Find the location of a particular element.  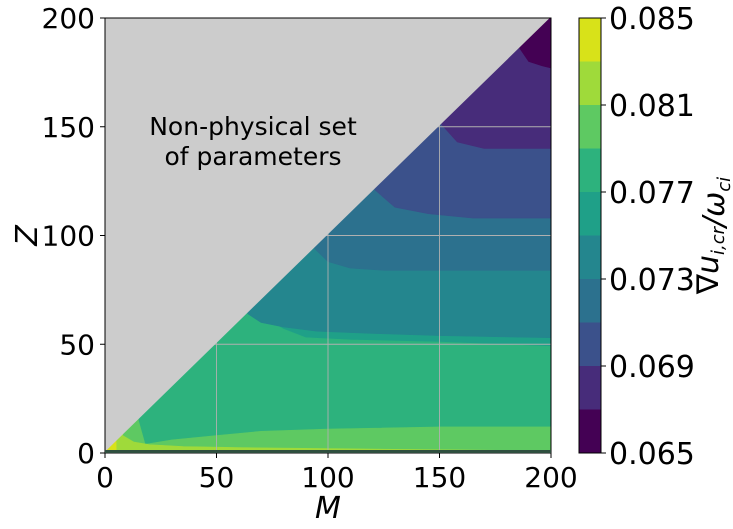

colorbar-frame is located at coordinates (590, 235).